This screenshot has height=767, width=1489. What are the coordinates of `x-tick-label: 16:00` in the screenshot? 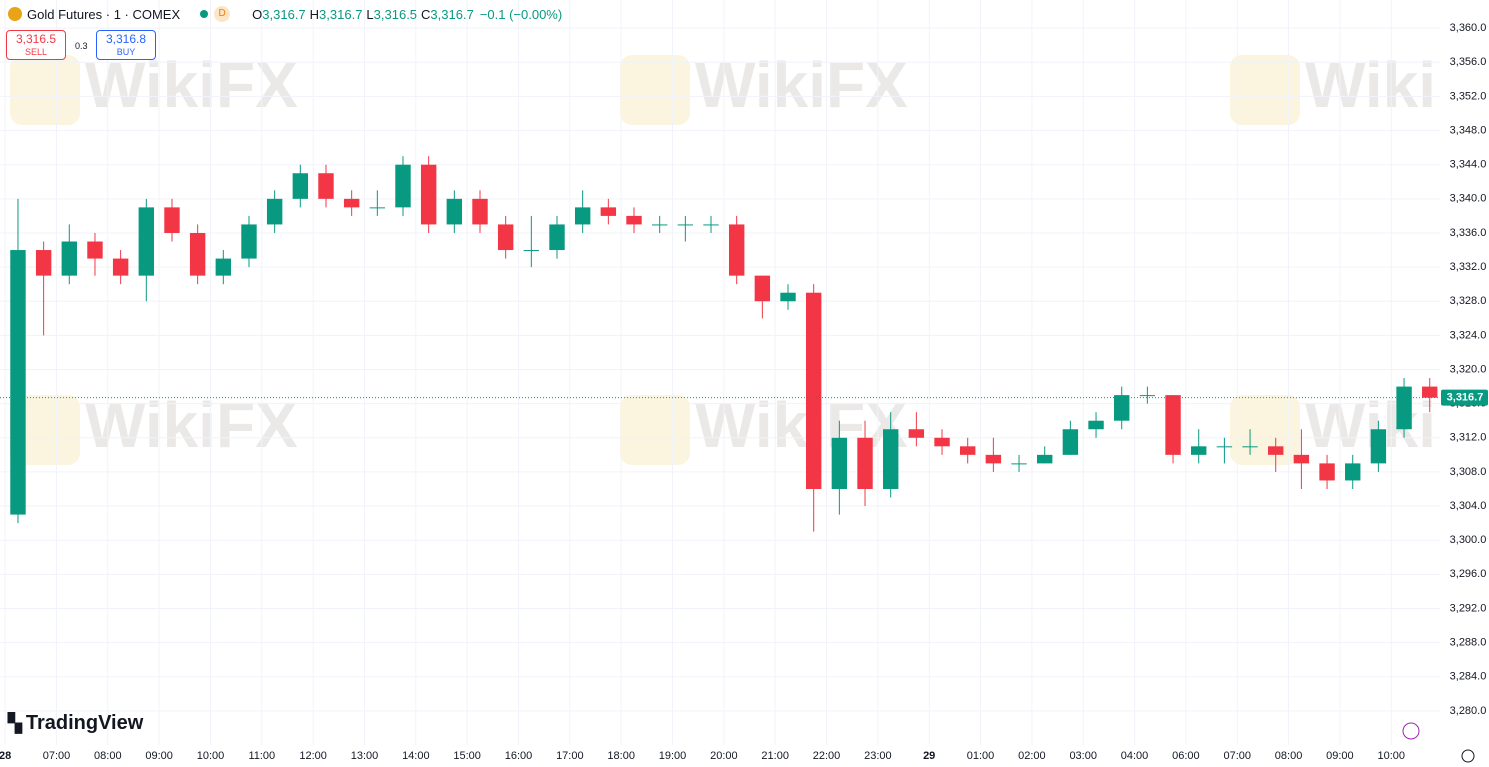 It's located at (519, 756).